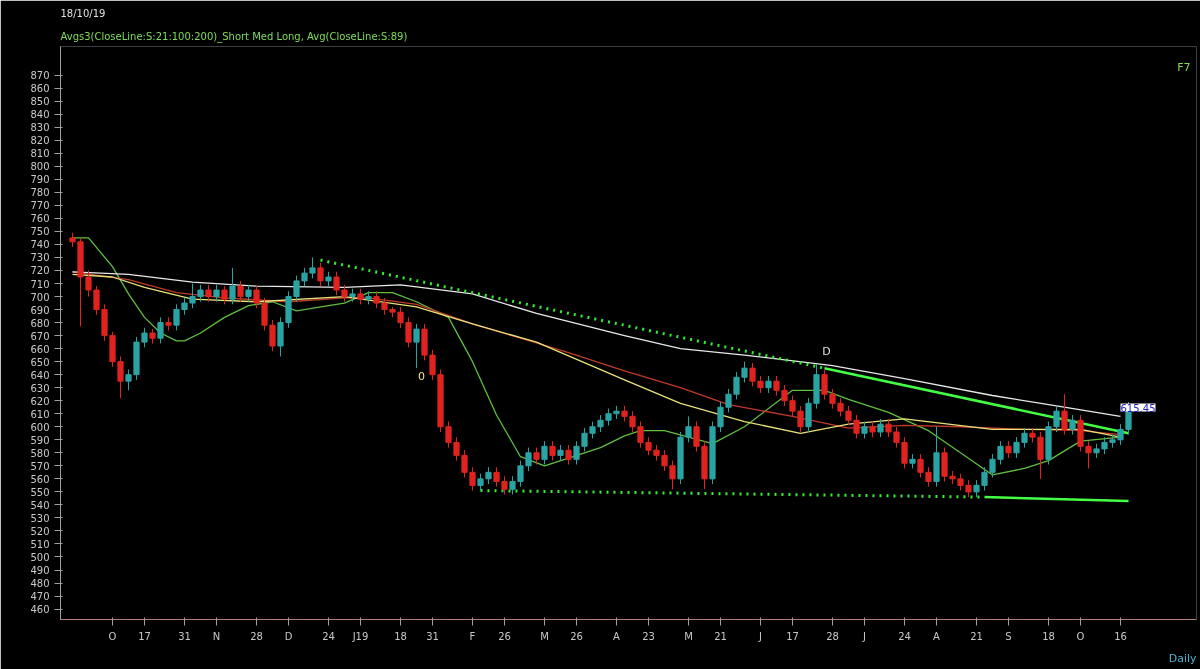 This screenshot has width=1200, height=669. What do you see at coordinates (544, 636) in the screenshot?
I see `x-tick-label: M` at bounding box center [544, 636].